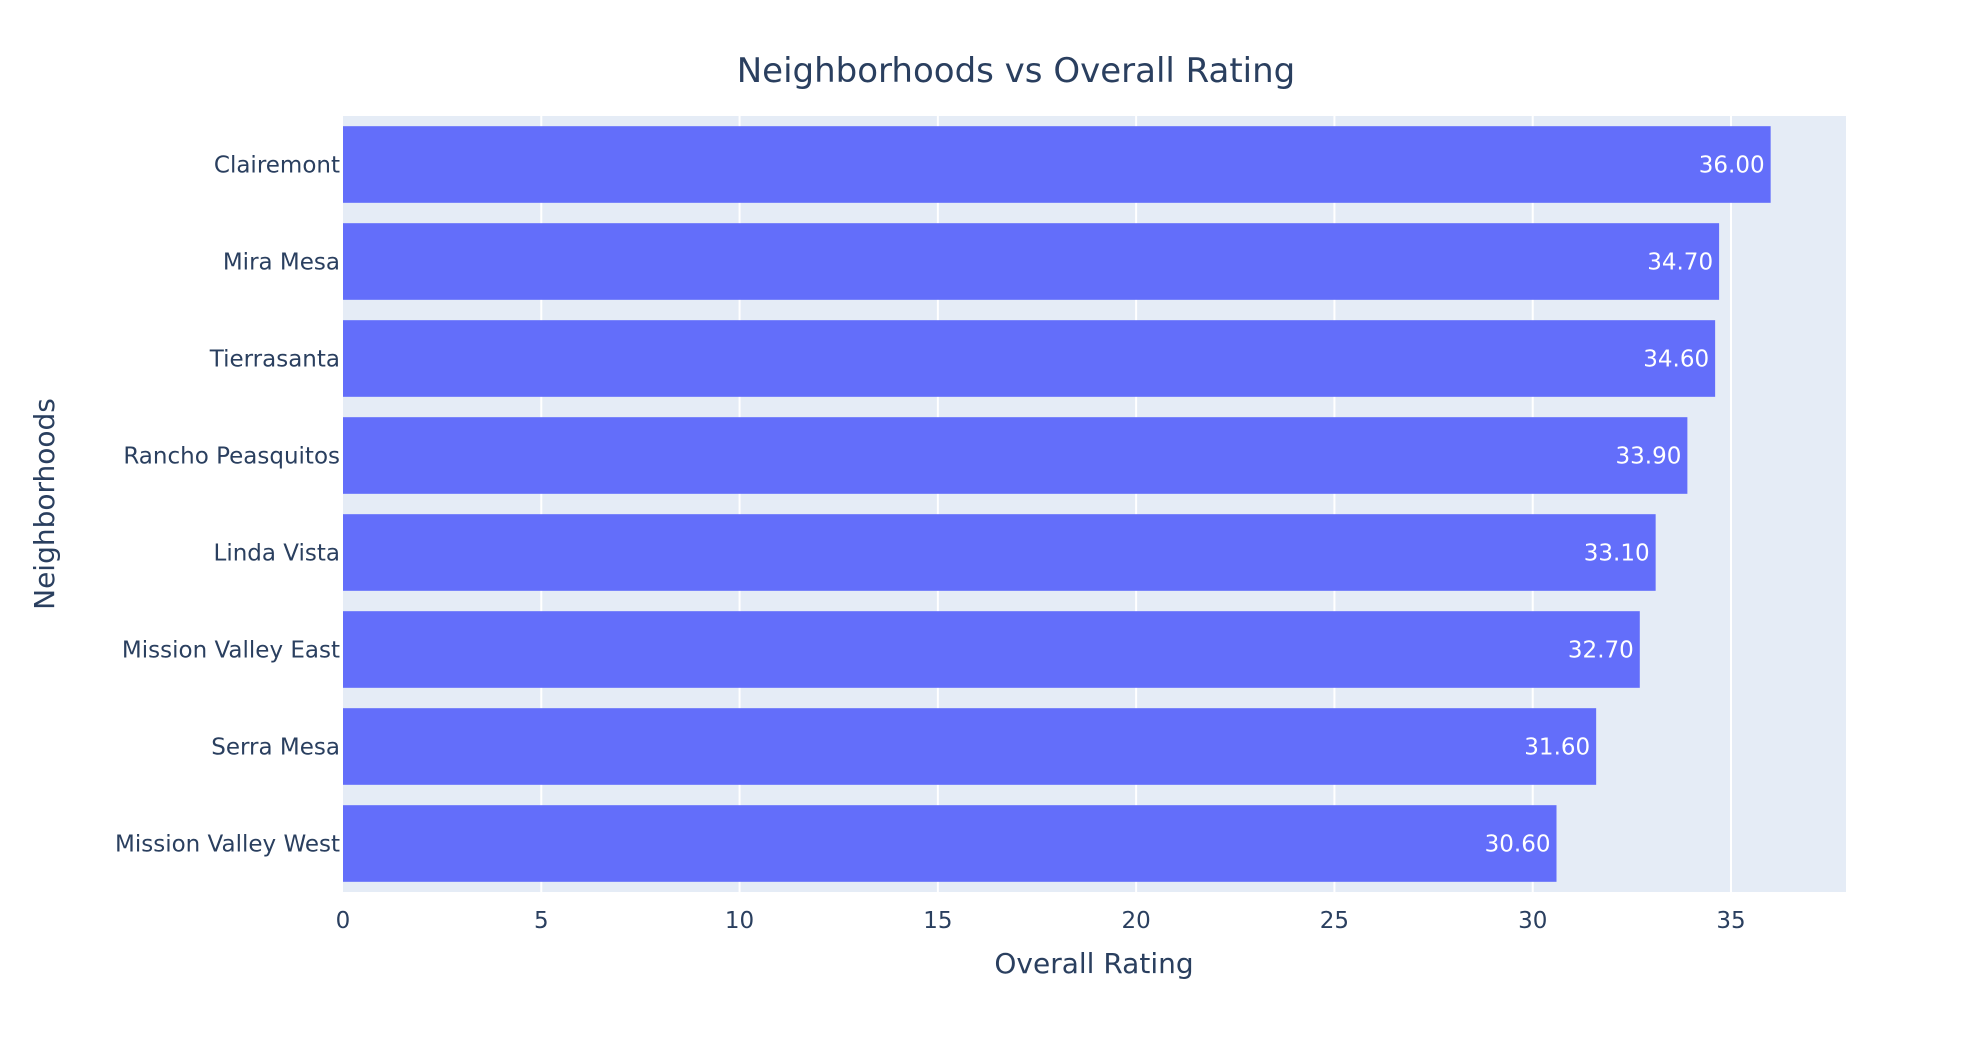  I want to click on x-tick-label: 35, so click(1730, 921).